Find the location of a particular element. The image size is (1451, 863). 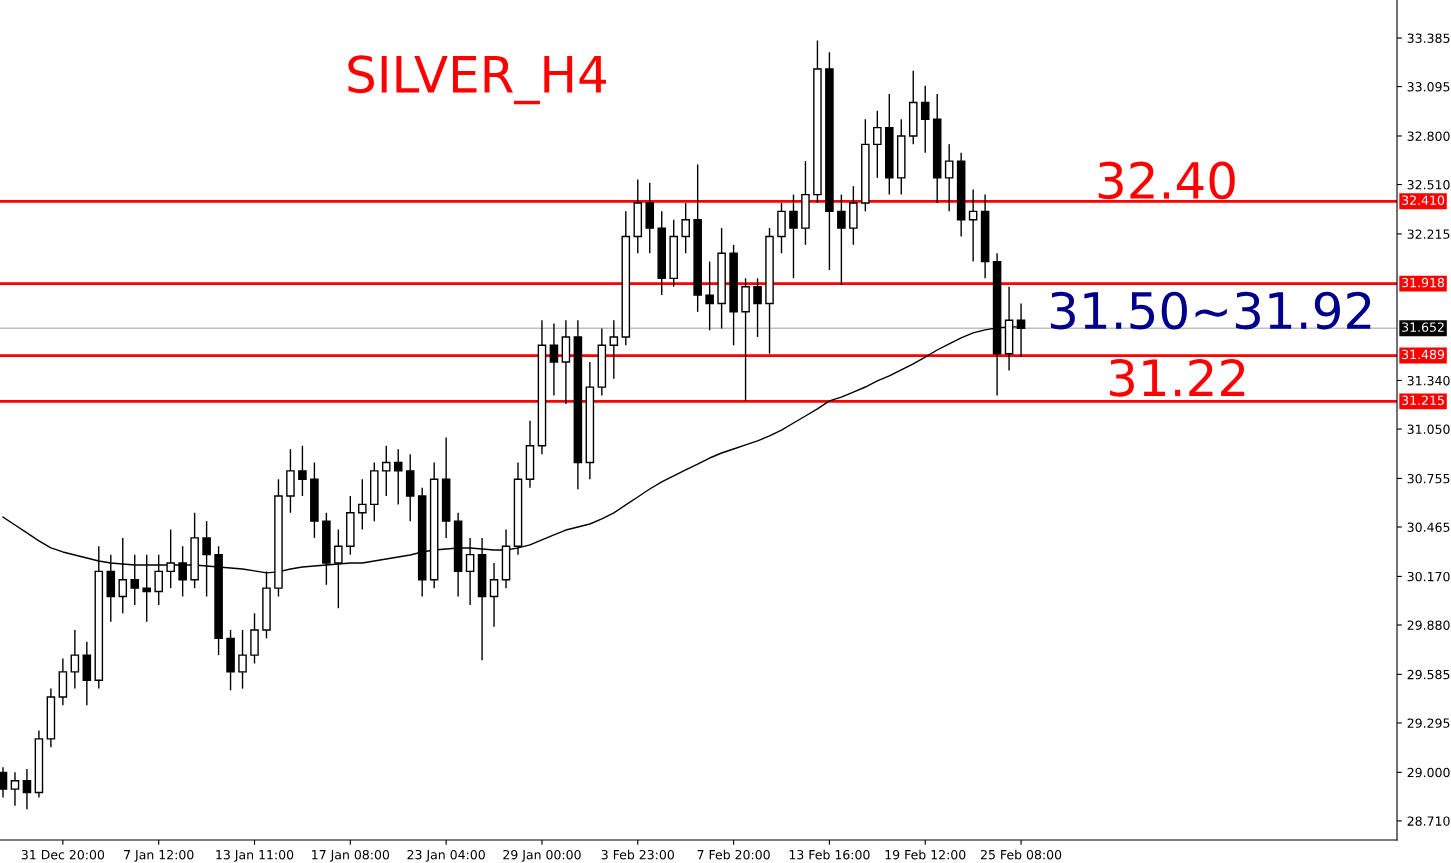

y-tick-label: 31.340 is located at coordinates (1428, 380).